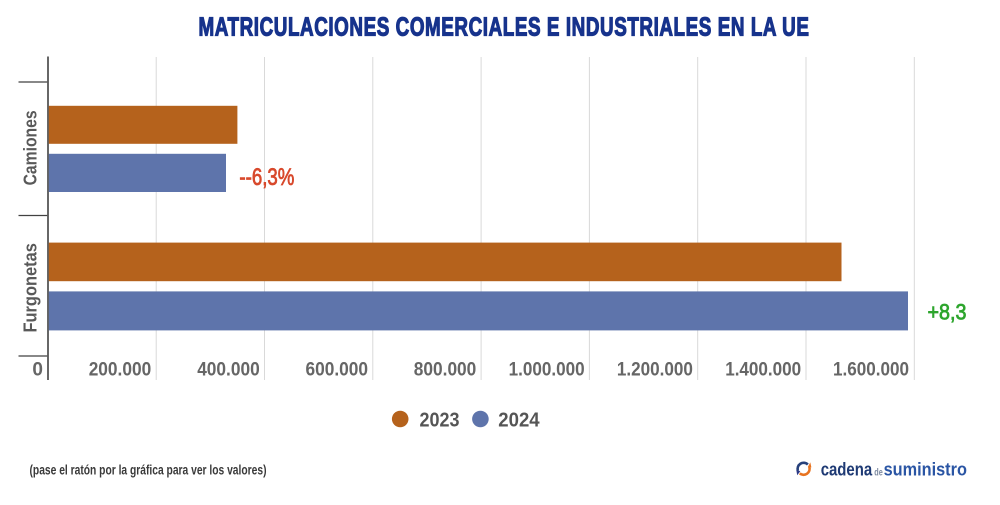 The height and width of the screenshot is (505, 1000). I want to click on svg-text: 2023, so click(440, 420).